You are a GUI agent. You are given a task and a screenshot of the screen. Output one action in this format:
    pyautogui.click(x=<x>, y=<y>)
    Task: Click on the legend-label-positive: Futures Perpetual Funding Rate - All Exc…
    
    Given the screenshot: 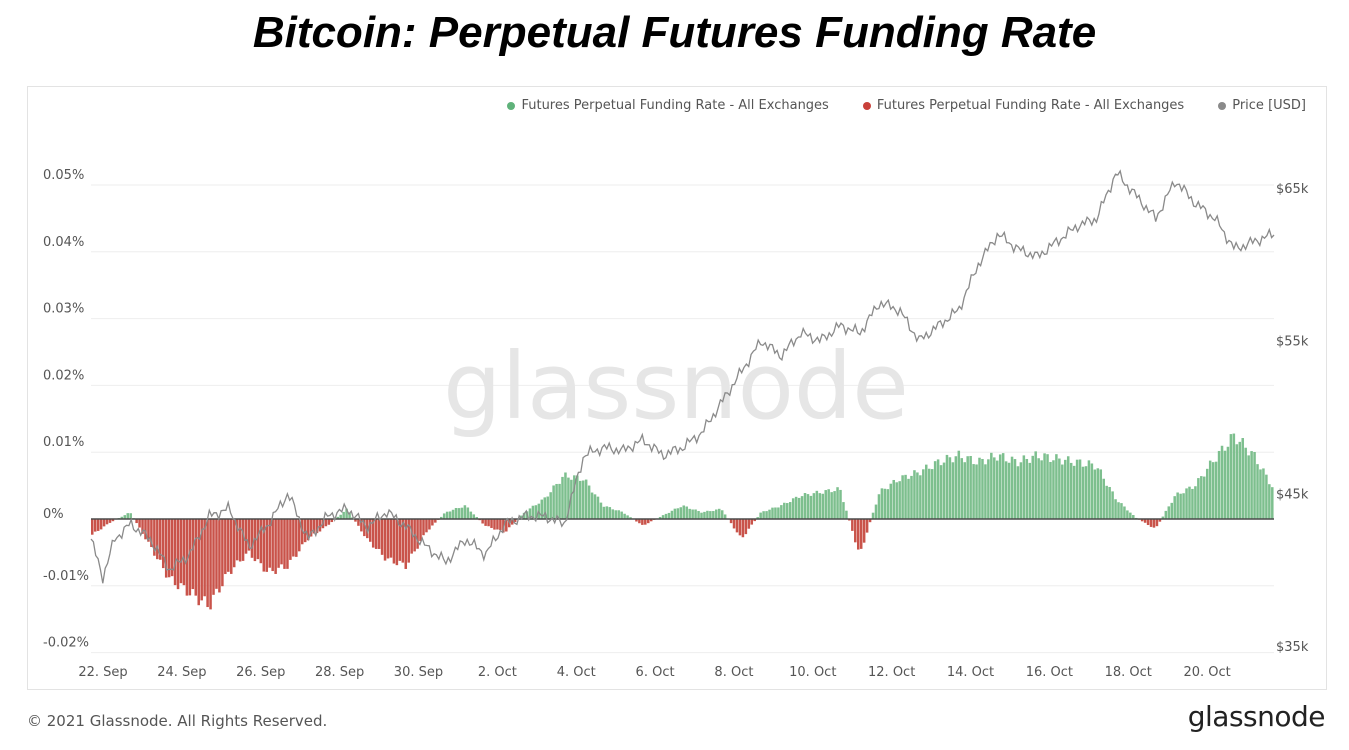 What is the action you would take?
    pyautogui.click(x=675, y=105)
    